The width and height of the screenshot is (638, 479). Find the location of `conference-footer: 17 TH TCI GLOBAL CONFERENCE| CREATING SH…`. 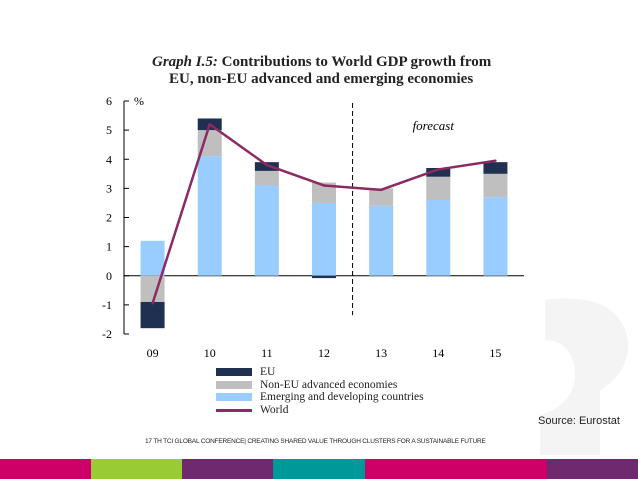

conference-footer: 17 TH TCI GLOBAL CONFERENCE| CREATING SH… is located at coordinates (315, 441).